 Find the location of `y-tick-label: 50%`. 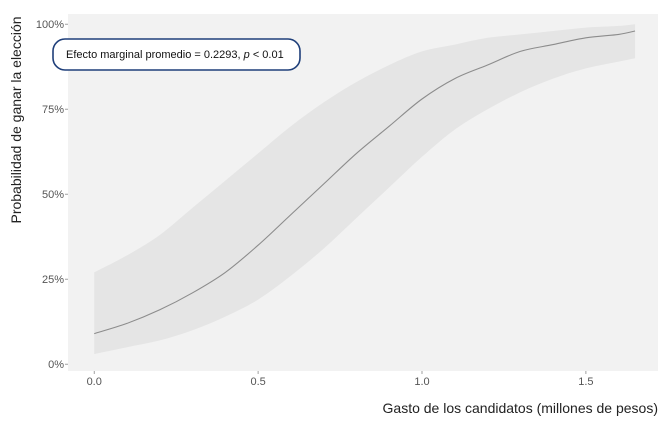

y-tick-label: 50% is located at coordinates (53, 195).